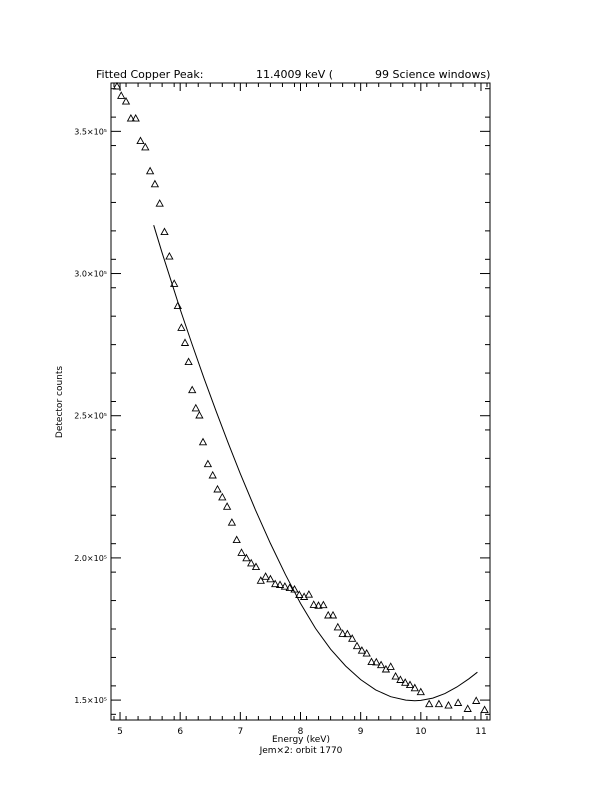  I want to click on x-tick-label: 11, so click(480, 732).